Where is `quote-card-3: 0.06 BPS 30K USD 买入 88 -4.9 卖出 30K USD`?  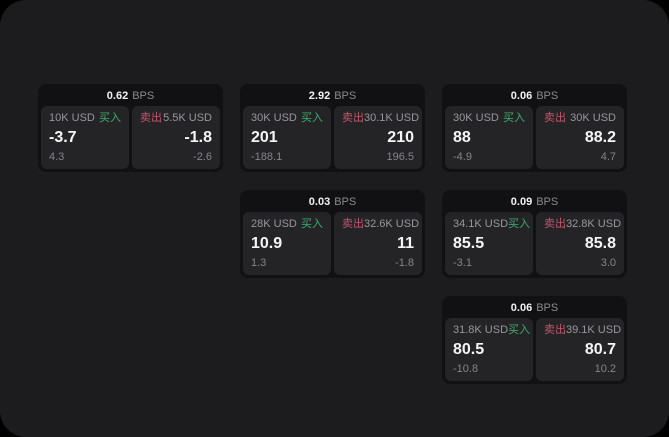
quote-card-3: 0.06 BPS 30K USD 买入 88 -4.9 卖出 30K USD is located at coordinates (534, 128).